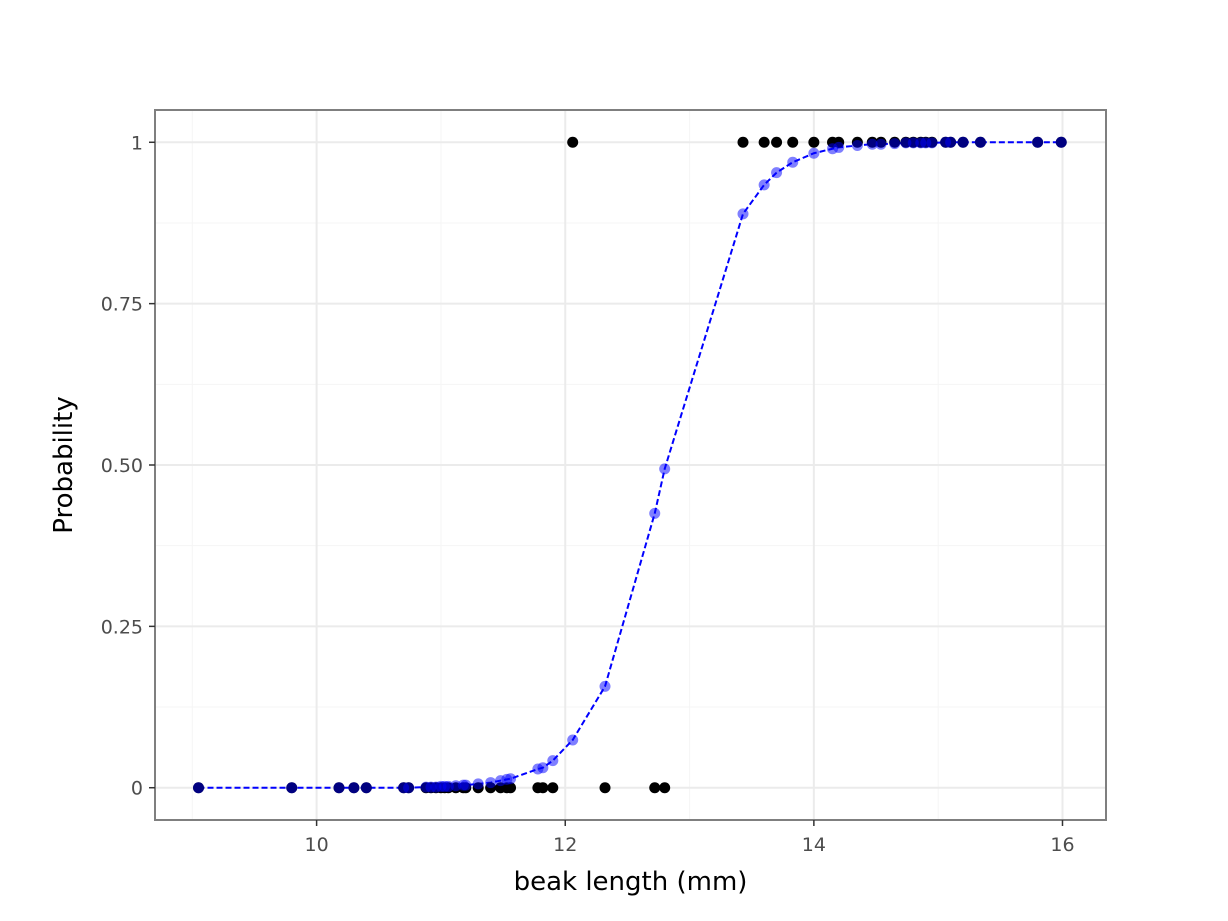  I want to click on x-tick-label: 10, so click(317, 845).